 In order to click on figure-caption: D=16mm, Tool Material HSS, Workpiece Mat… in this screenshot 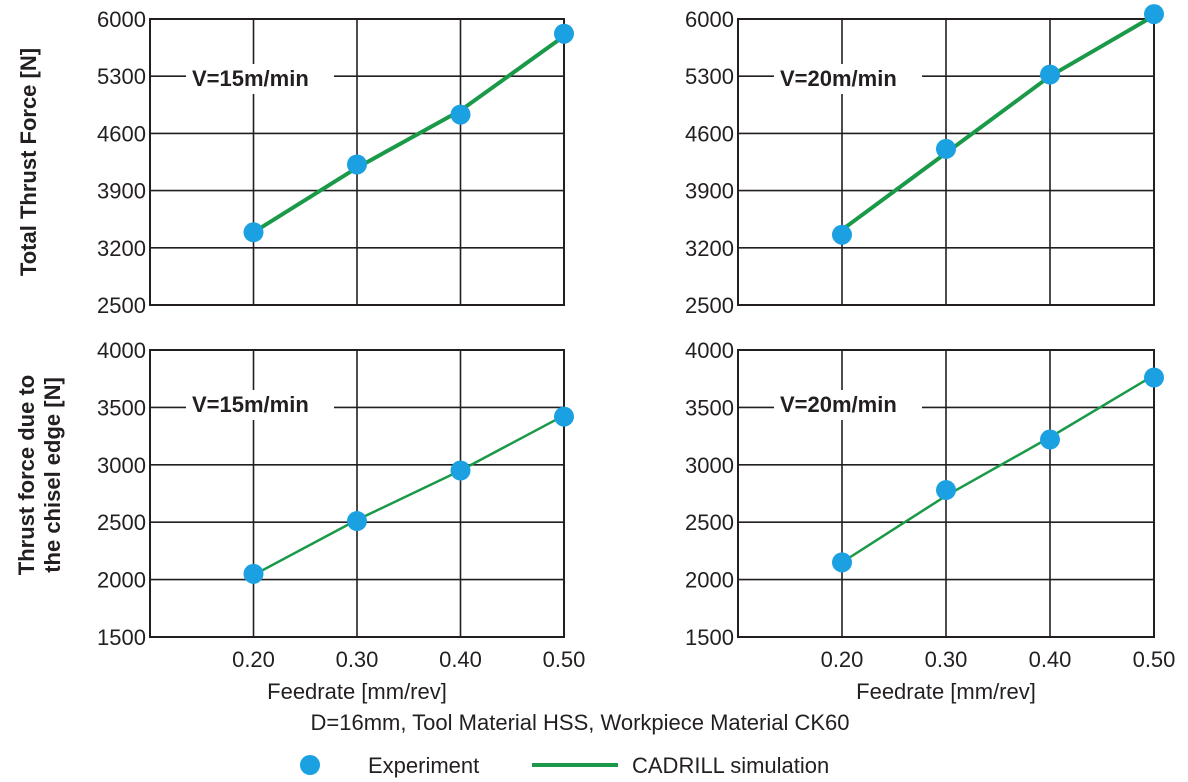, I will do `click(580, 722)`.